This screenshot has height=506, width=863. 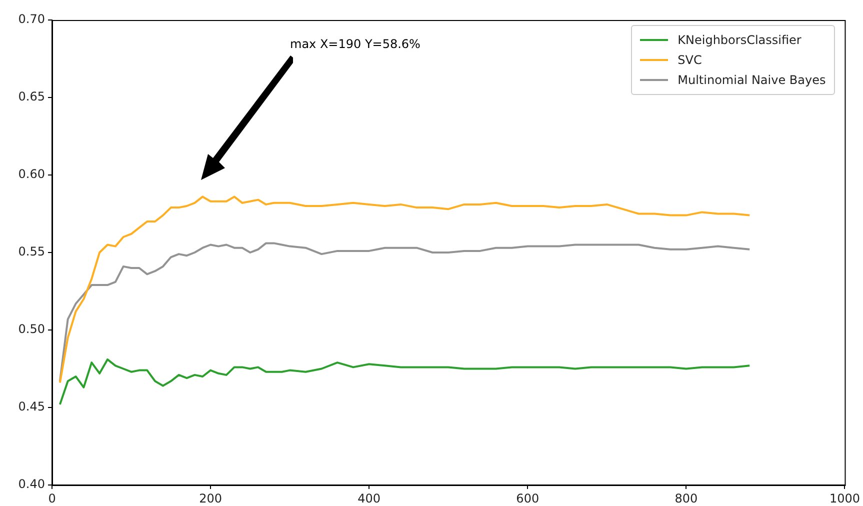 I want to click on y-tick-label: 0.45, so click(x=31, y=407).